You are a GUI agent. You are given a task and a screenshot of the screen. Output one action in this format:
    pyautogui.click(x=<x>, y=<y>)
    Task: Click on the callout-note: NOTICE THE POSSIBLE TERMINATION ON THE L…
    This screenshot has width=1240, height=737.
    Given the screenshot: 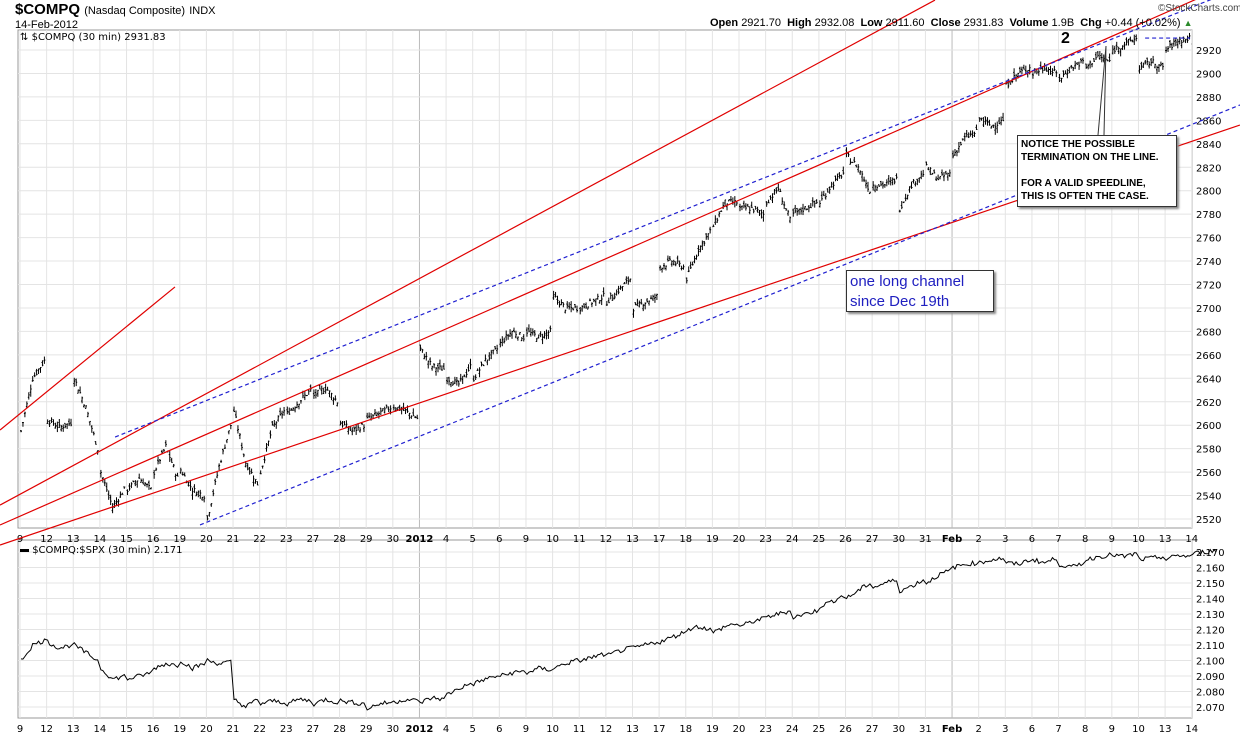 What is the action you would take?
    pyautogui.click(x=1097, y=171)
    